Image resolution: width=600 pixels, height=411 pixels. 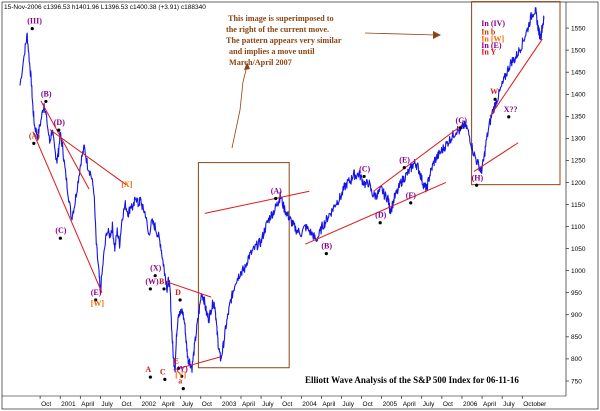 What do you see at coordinates (578, 95) in the screenshot?
I see `y-tick-label: 1400` at bounding box center [578, 95].